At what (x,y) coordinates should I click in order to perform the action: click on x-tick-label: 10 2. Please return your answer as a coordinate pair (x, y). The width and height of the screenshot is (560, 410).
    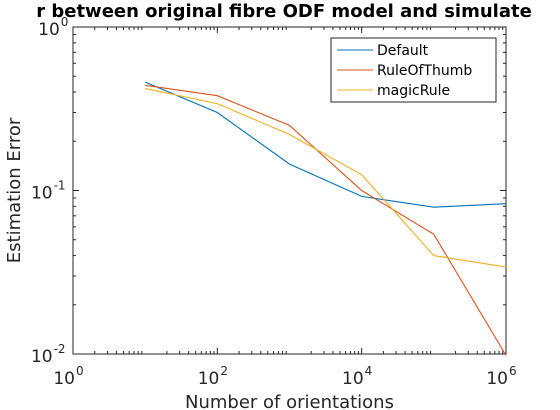
    Looking at the image, I should click on (213, 376).